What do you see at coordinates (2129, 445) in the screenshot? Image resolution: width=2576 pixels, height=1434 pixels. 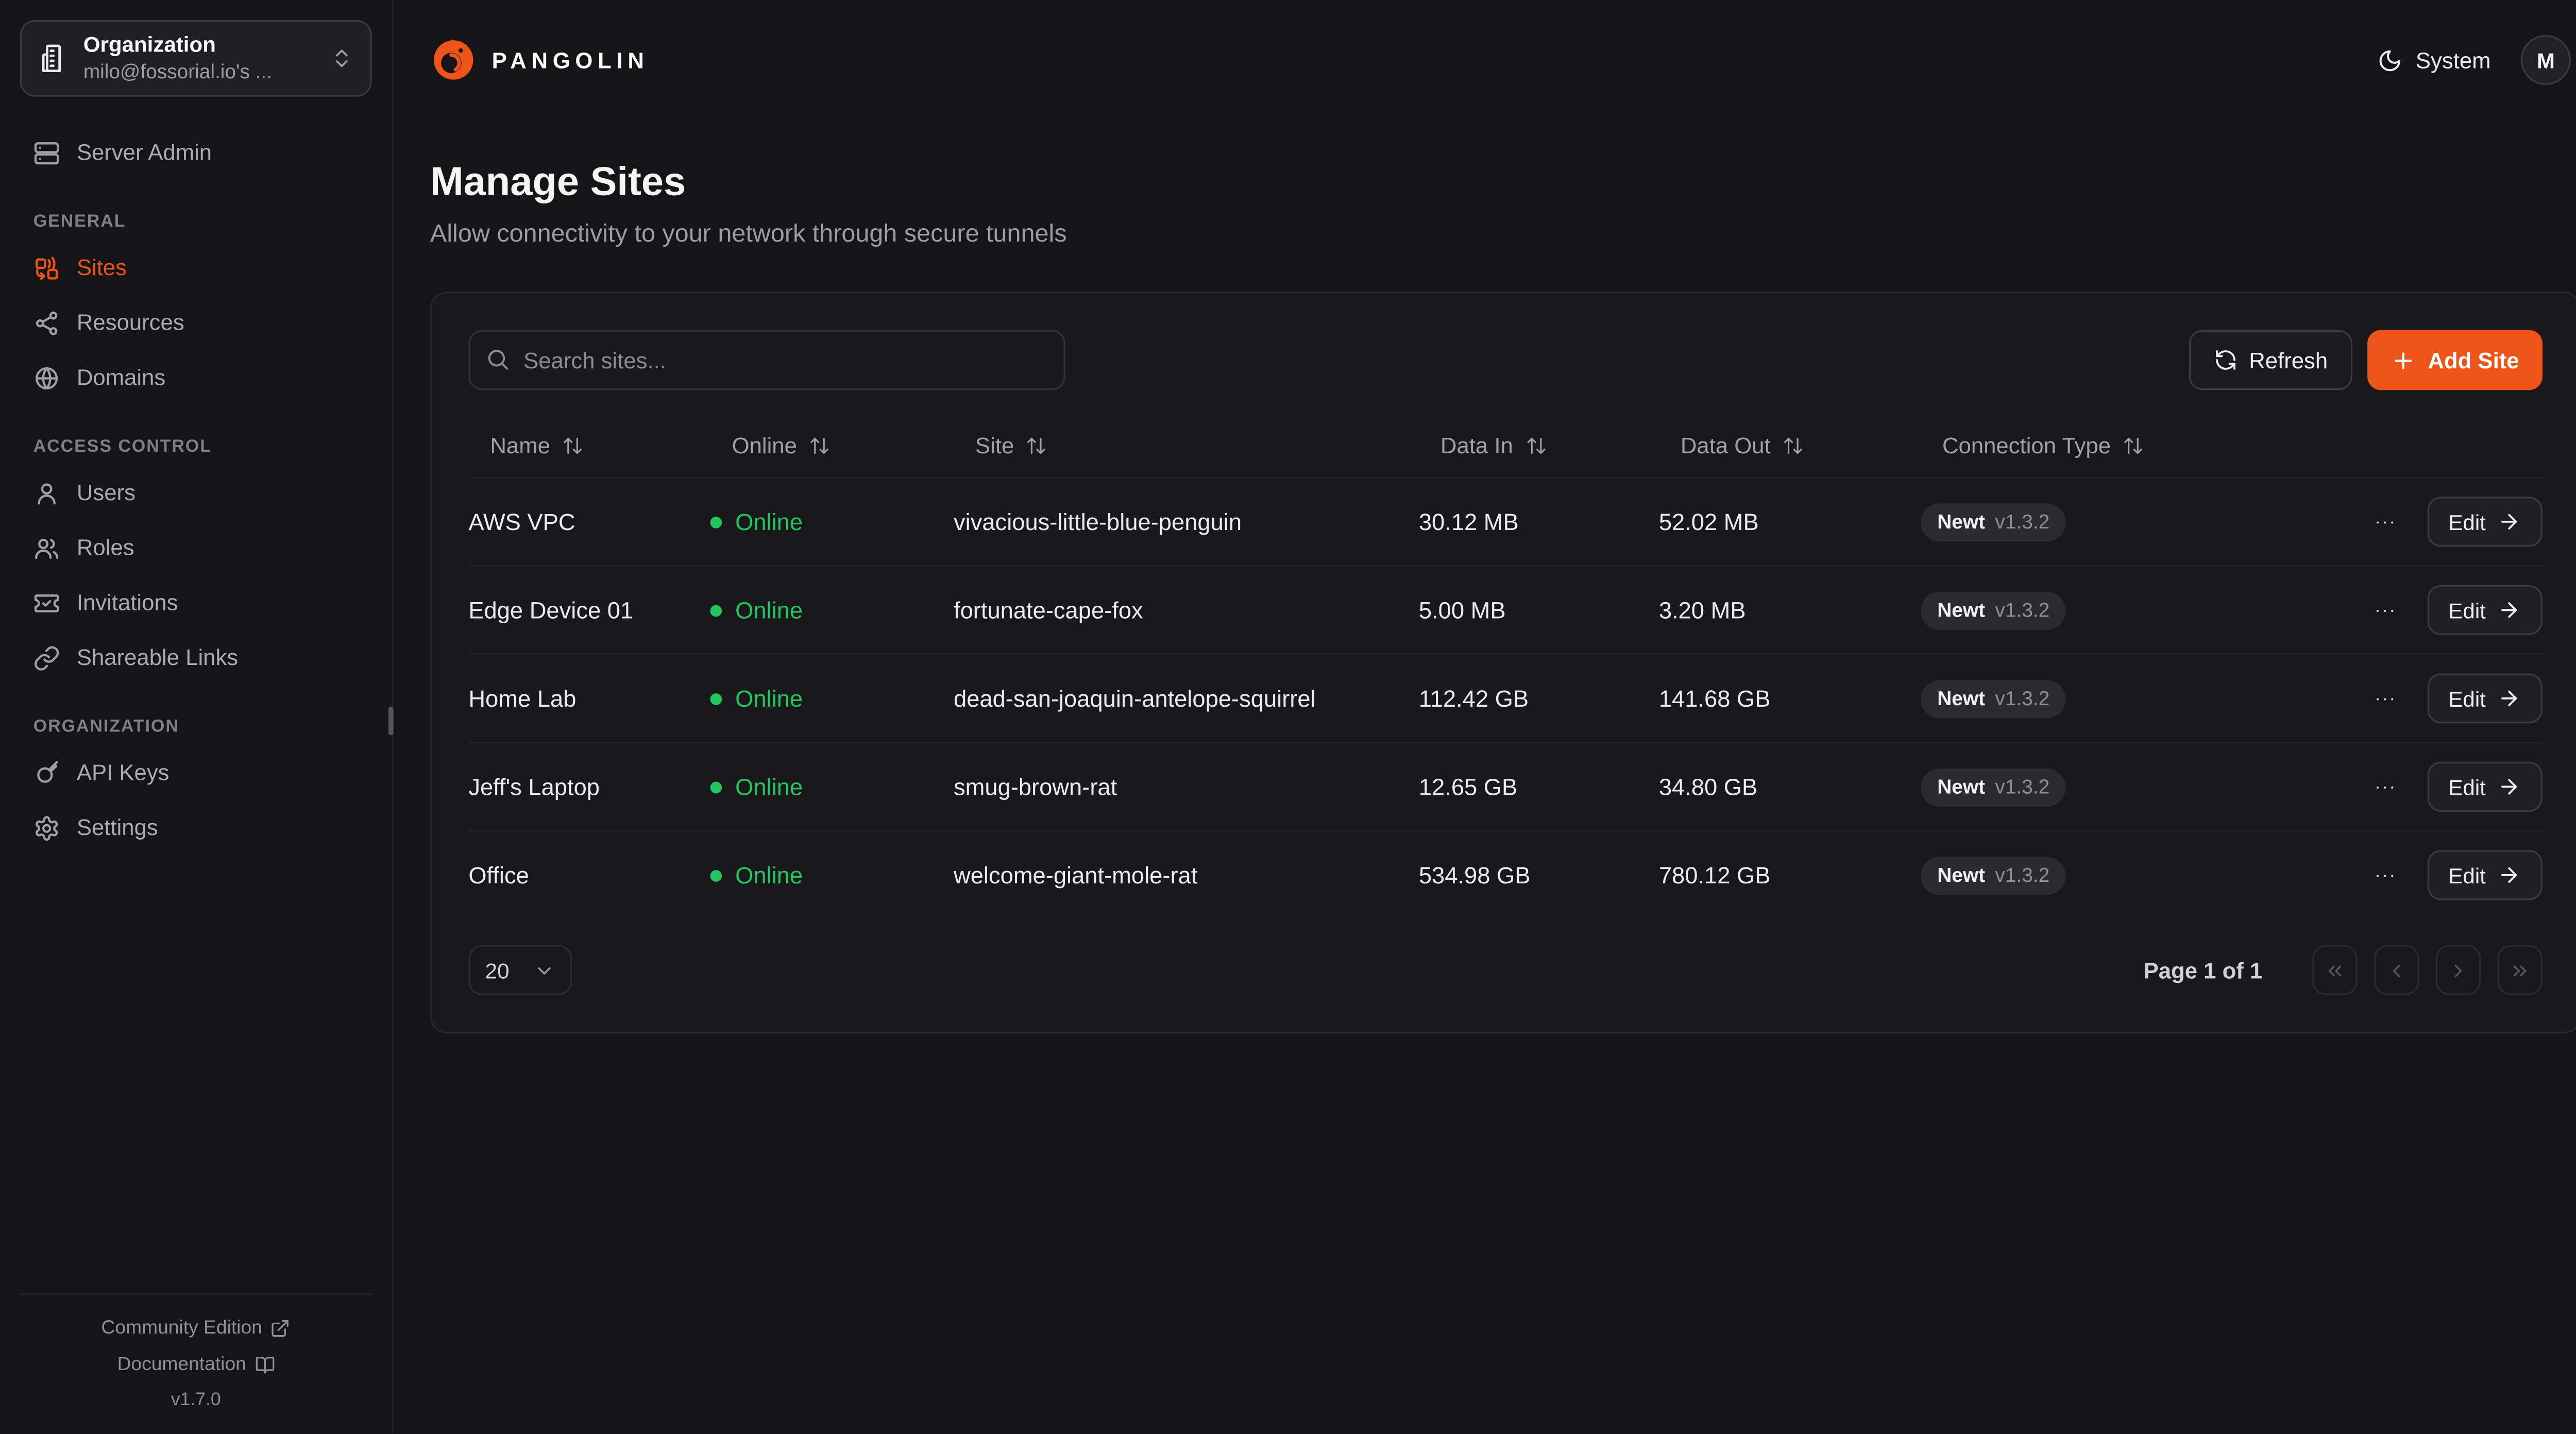 I see `column-header-connection-type: Connection Type` at bounding box center [2129, 445].